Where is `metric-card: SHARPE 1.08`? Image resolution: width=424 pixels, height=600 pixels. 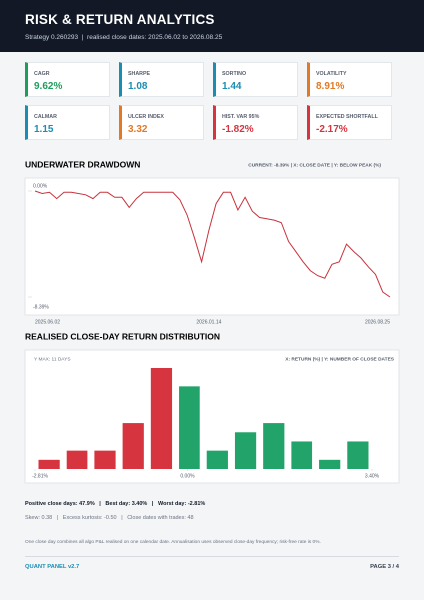 metric-card: SHARPE 1.08 is located at coordinates (161, 79).